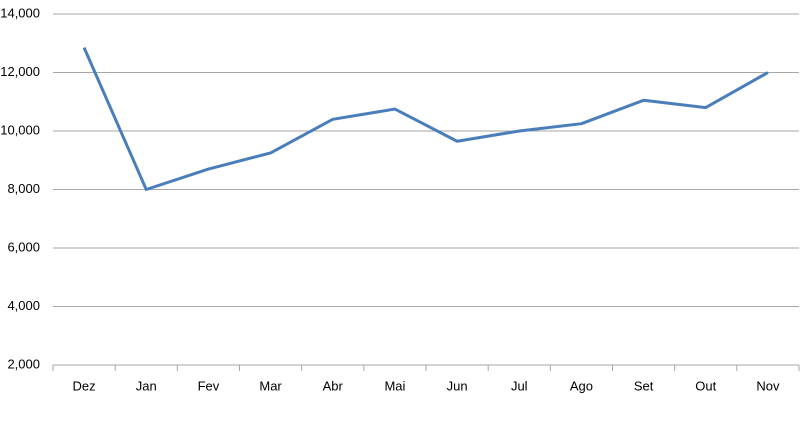  What do you see at coordinates (146, 385) in the screenshot?
I see `x-tick-label: Jan` at bounding box center [146, 385].